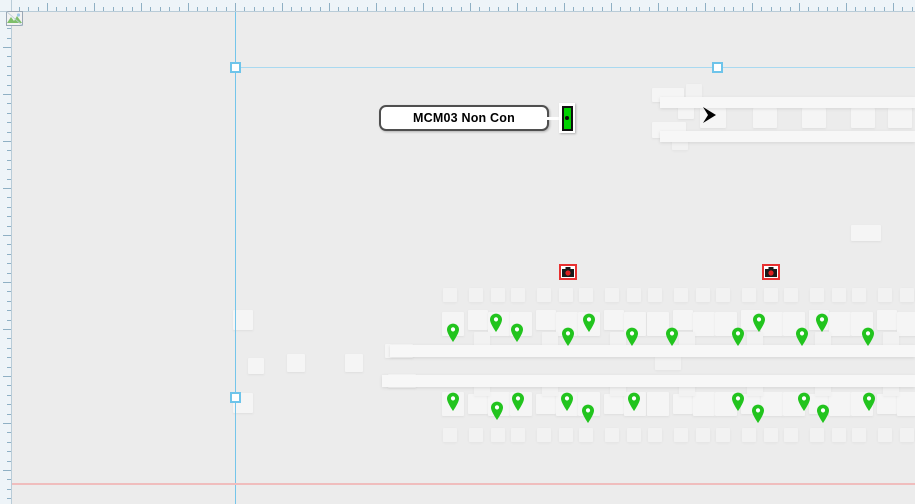 This screenshot has height=504, width=915. Describe the element at coordinates (717, 67) in the screenshot. I see `selection-handle-top-right` at that location.